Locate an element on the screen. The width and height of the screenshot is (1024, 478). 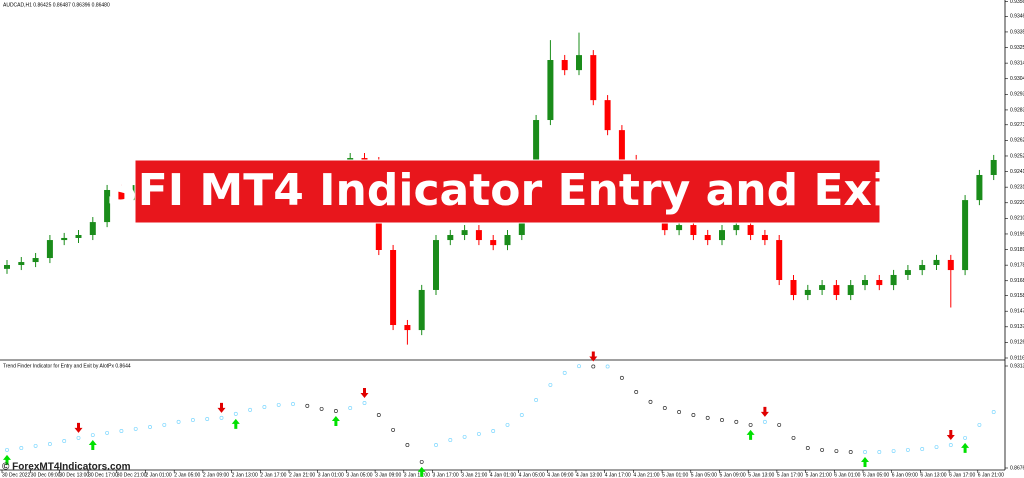
x-tick-label: 30 Dec 21:00 is located at coordinates (132, 475).